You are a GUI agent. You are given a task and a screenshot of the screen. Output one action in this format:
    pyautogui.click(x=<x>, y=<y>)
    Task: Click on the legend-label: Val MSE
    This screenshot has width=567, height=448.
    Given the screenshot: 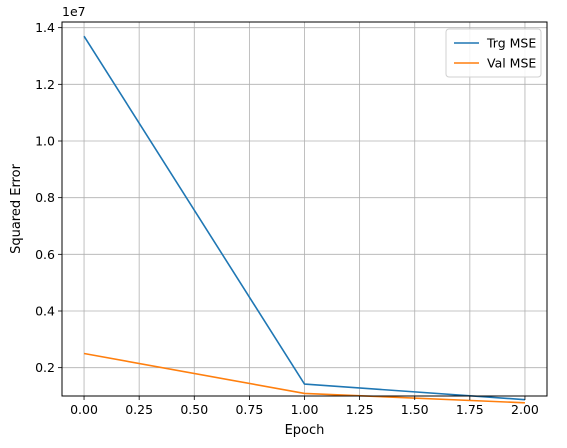 What is the action you would take?
    pyautogui.click(x=511, y=63)
    